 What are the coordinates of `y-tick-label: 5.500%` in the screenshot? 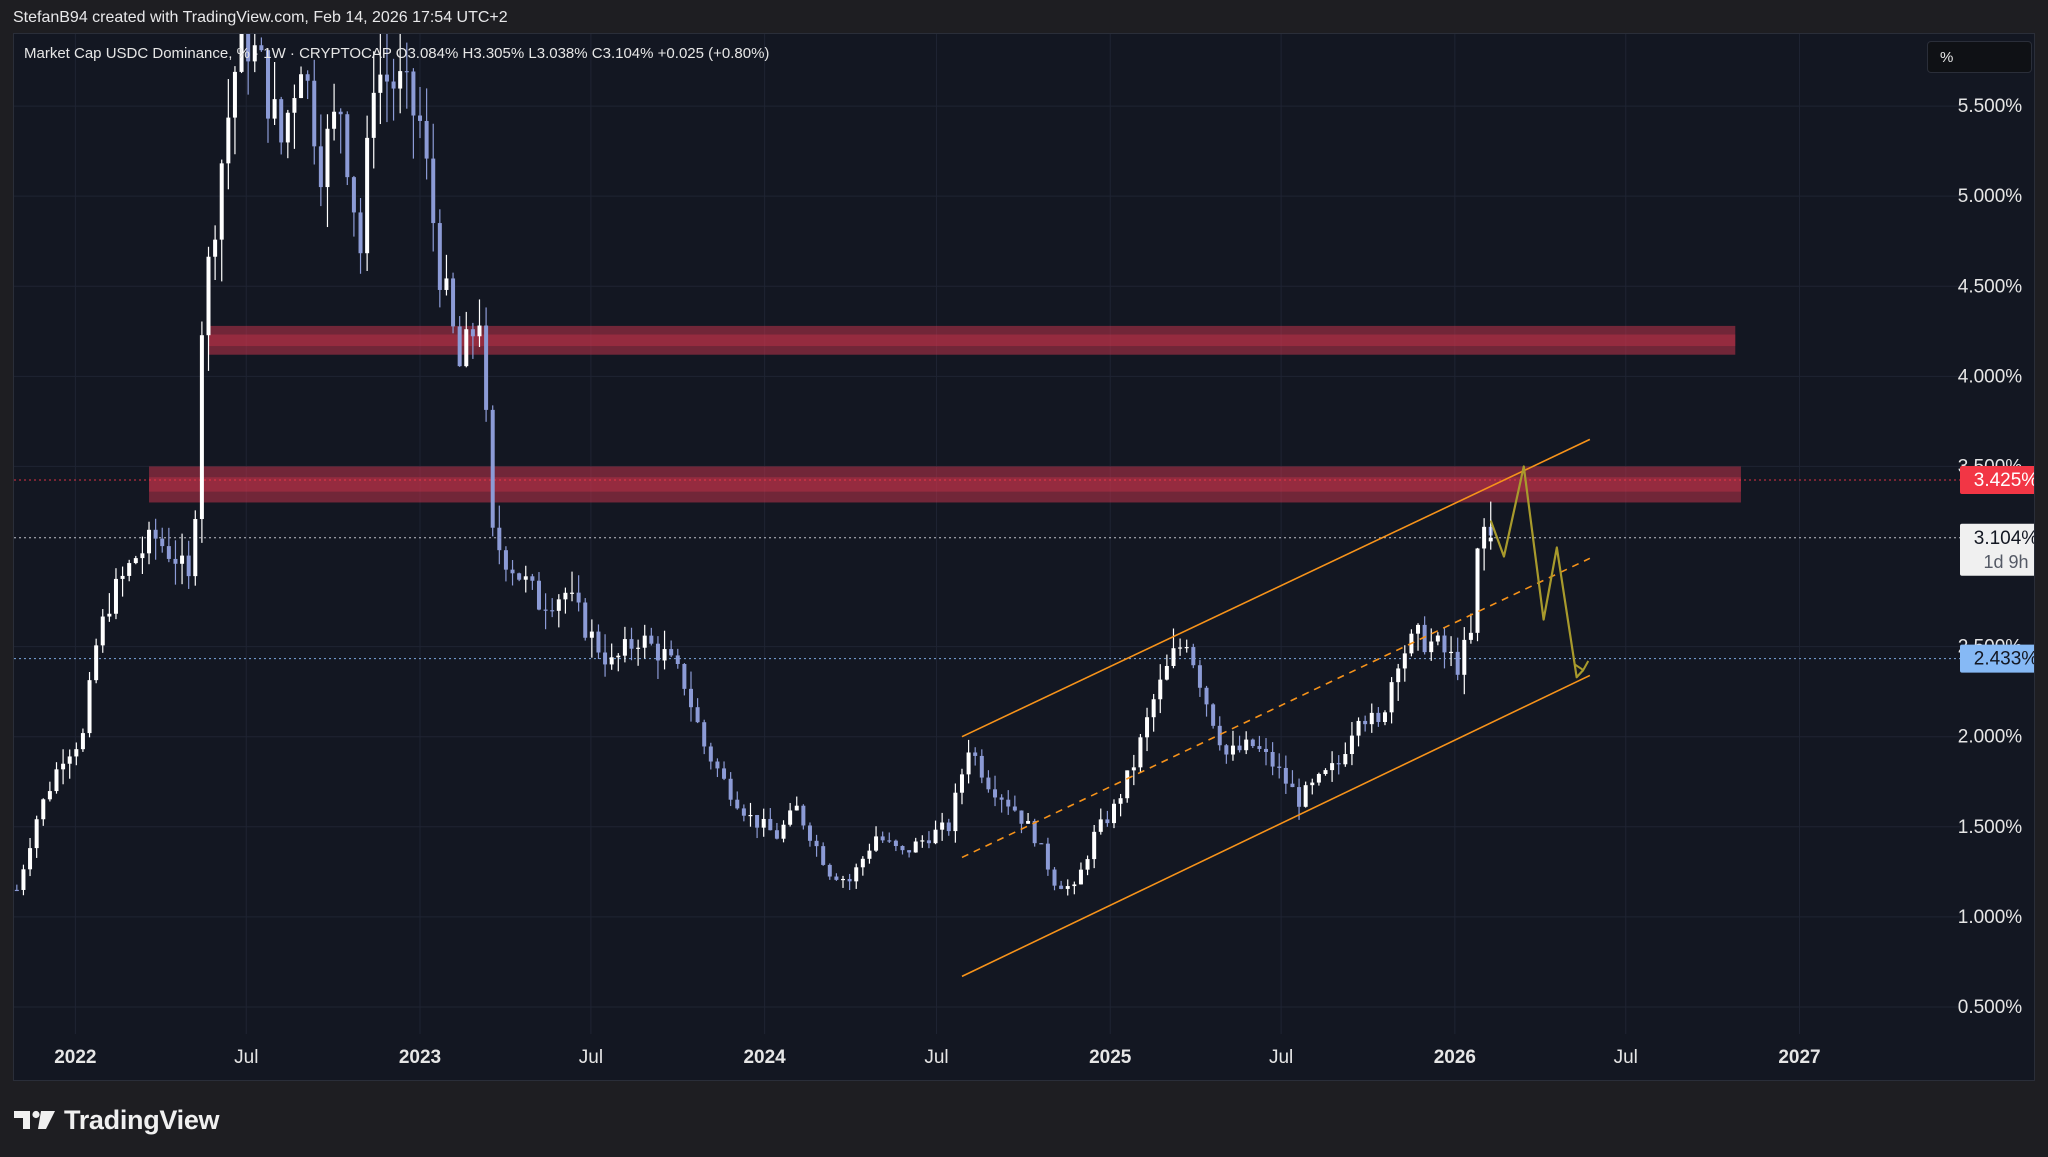 It's located at (1990, 106).